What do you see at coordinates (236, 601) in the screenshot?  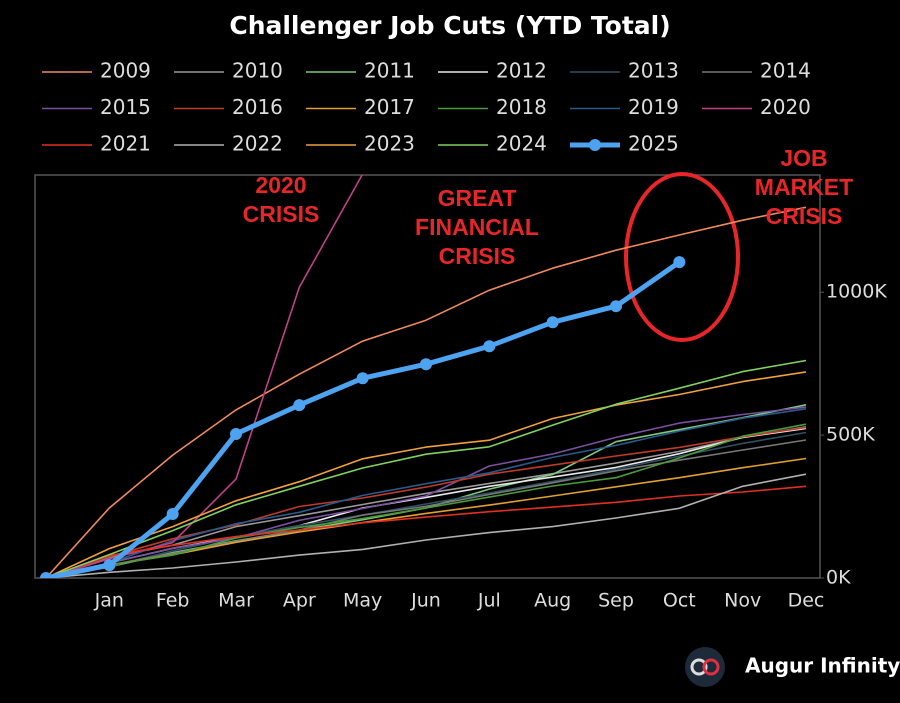 I see `x-tick-label: Mar` at bounding box center [236, 601].